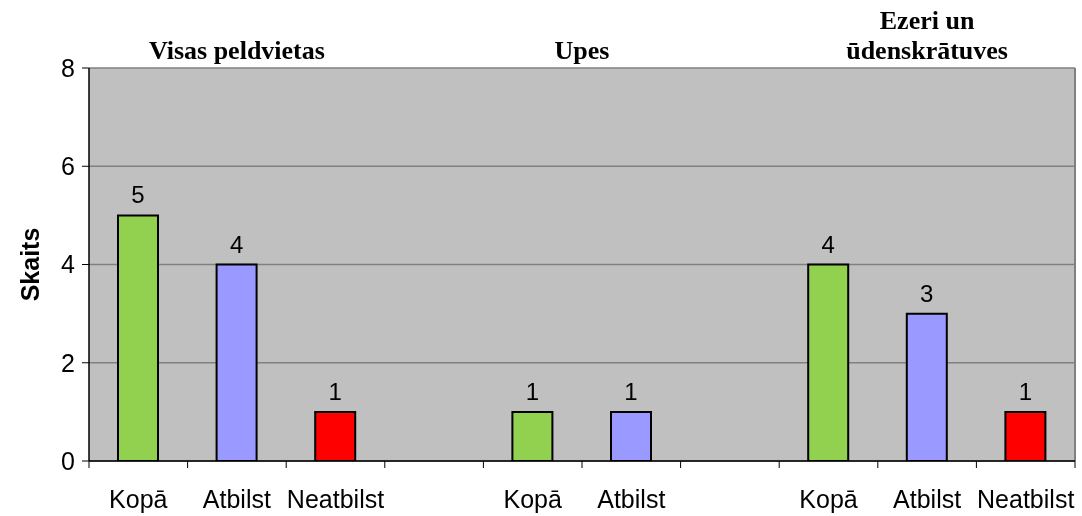 The height and width of the screenshot is (516, 1082). I want to click on y-tick-label: 4, so click(68, 264).